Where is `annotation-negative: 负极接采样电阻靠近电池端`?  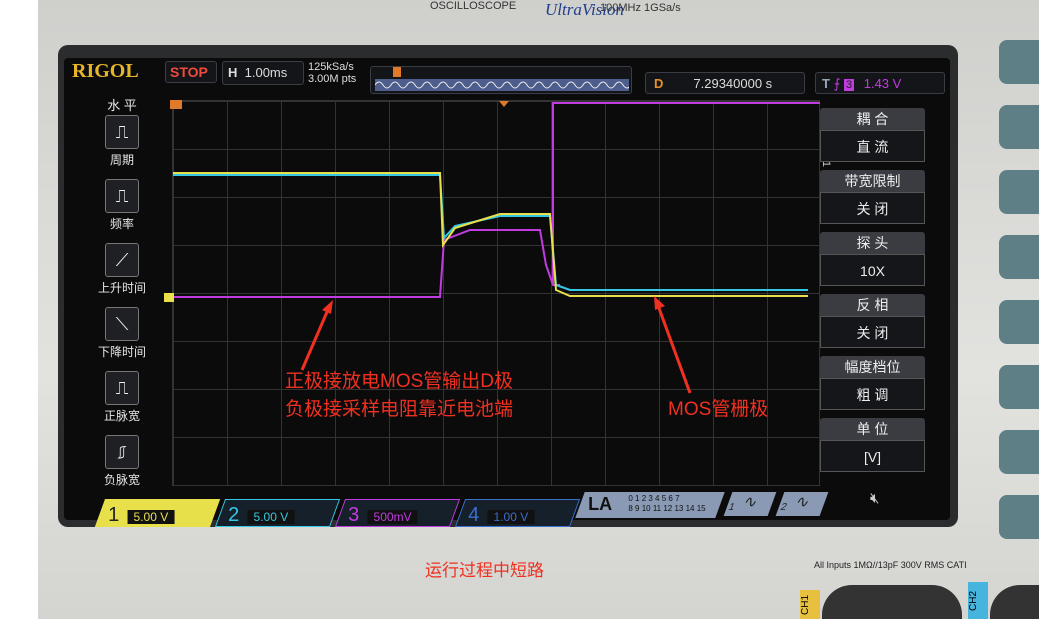 annotation-negative: 负极接采样电阻靠近电池端 is located at coordinates (399, 409).